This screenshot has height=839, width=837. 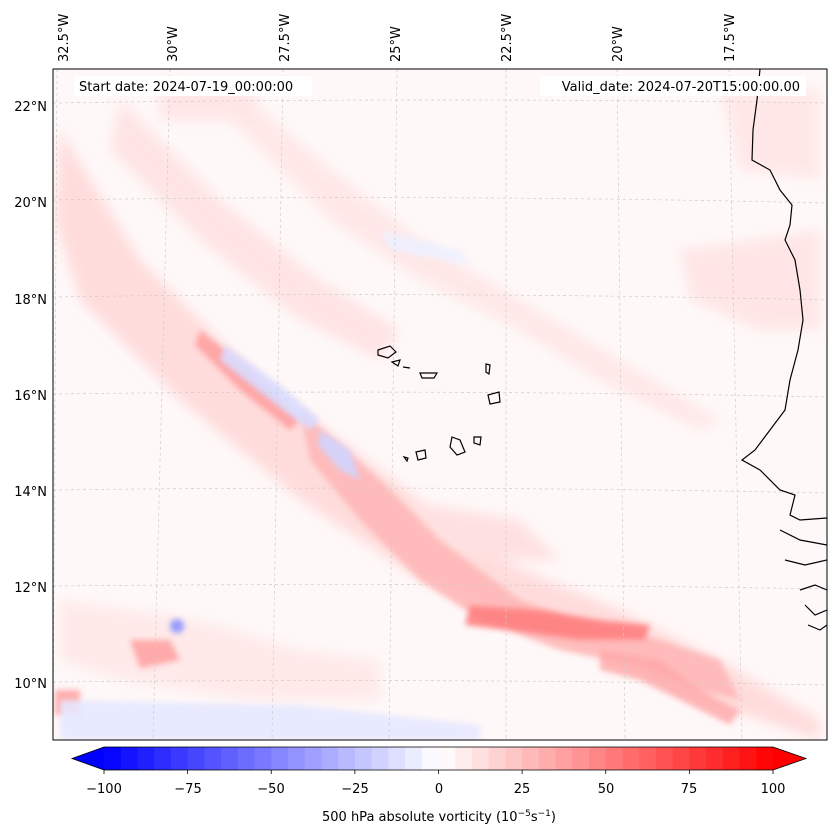 What do you see at coordinates (522, 789) in the screenshot?
I see `colorbar-tick-label: 25` at bounding box center [522, 789].